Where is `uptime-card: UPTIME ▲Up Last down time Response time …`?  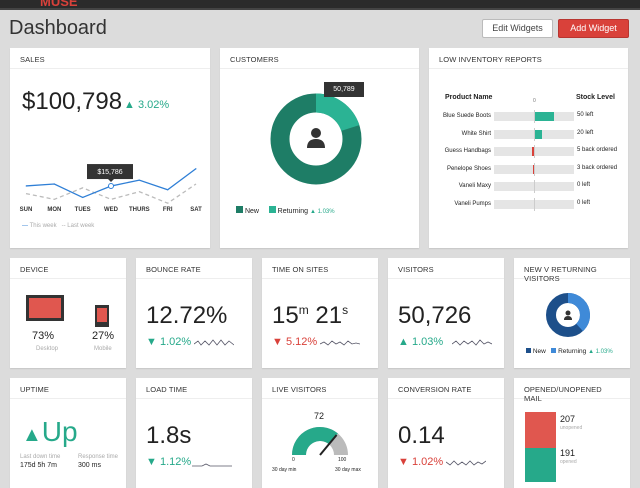 uptime-card: UPTIME ▲Up Last down time Response time … is located at coordinates (68, 433).